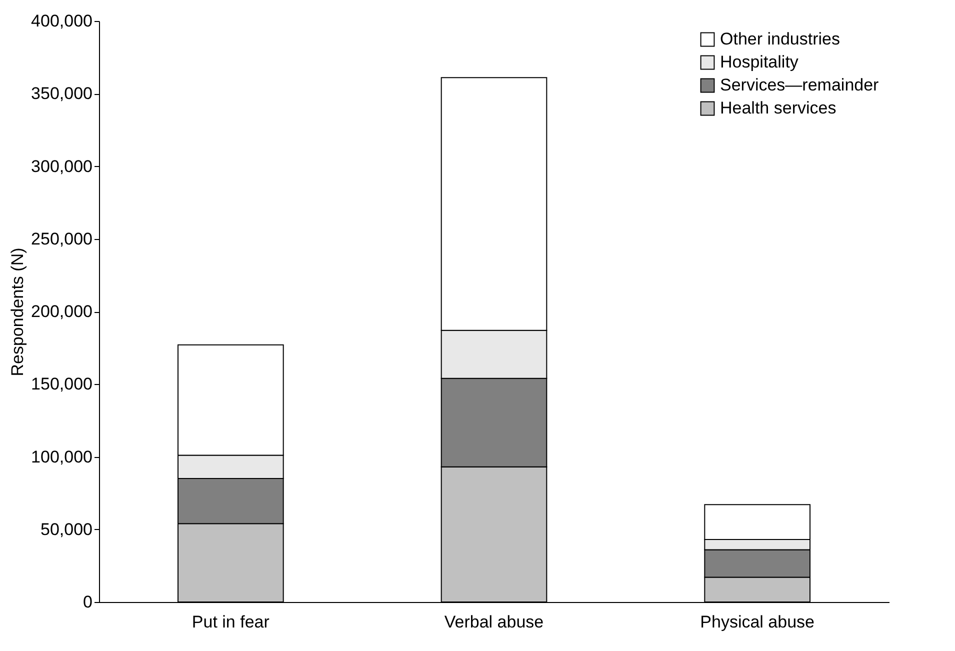 Image resolution: width=955 pixels, height=651 pixels. Describe the element at coordinates (61, 384) in the screenshot. I see `y-tick-label: 150,000` at that location.